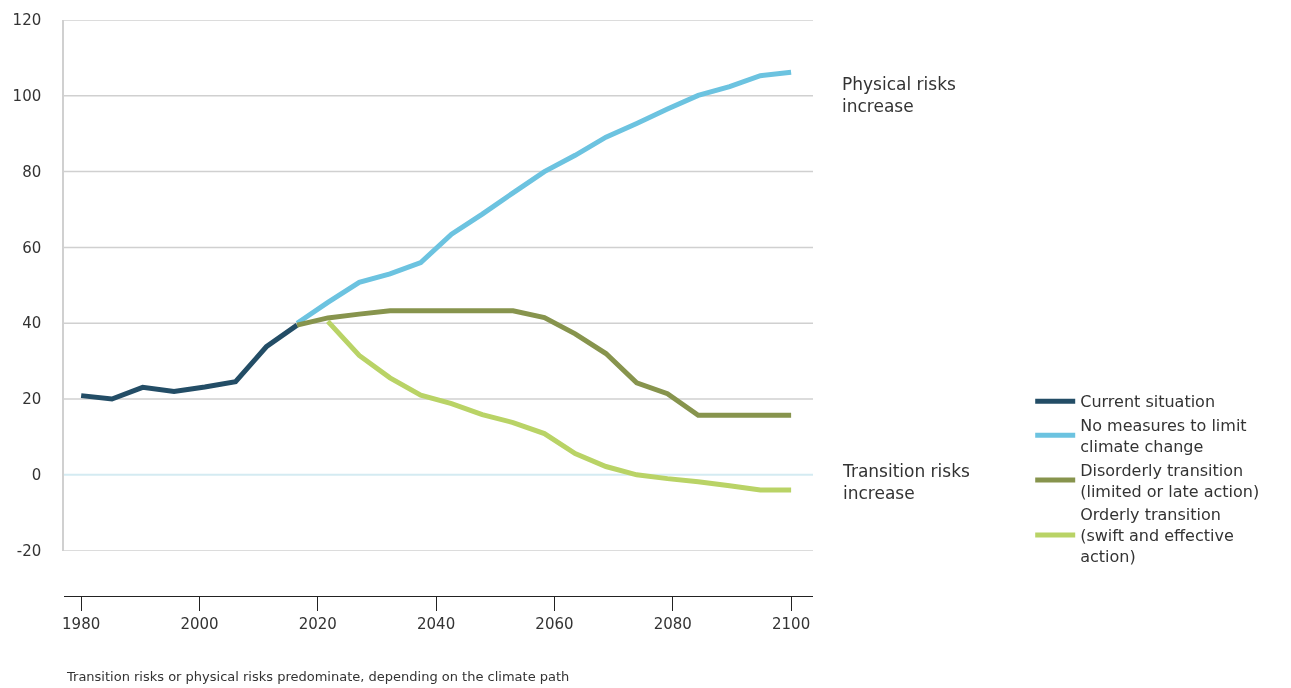 Image resolution: width=1291 pixels, height=688 pixels. Describe the element at coordinates (1163, 436) in the screenshot. I see `legend-label: No measures to limit climate change` at that location.